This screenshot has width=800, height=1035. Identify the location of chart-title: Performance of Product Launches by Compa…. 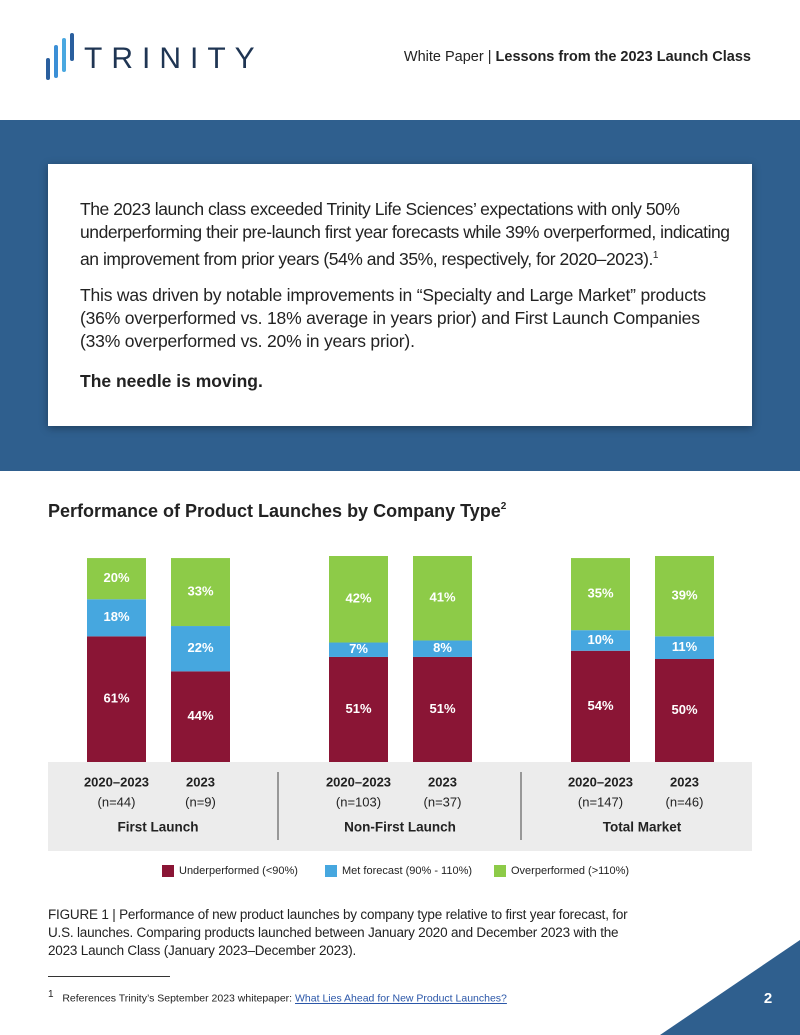
(277, 511).